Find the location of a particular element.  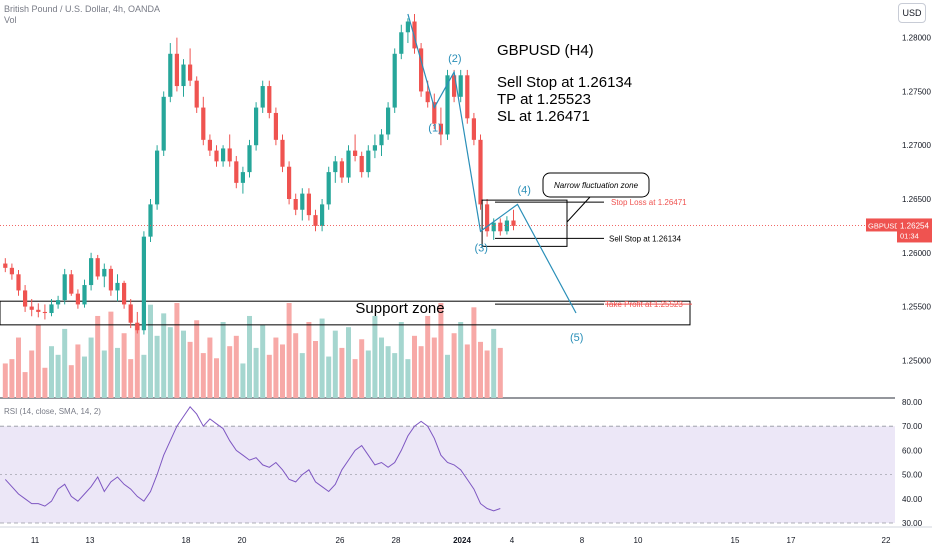

support-zone-label: Support zone is located at coordinates (399, 308).